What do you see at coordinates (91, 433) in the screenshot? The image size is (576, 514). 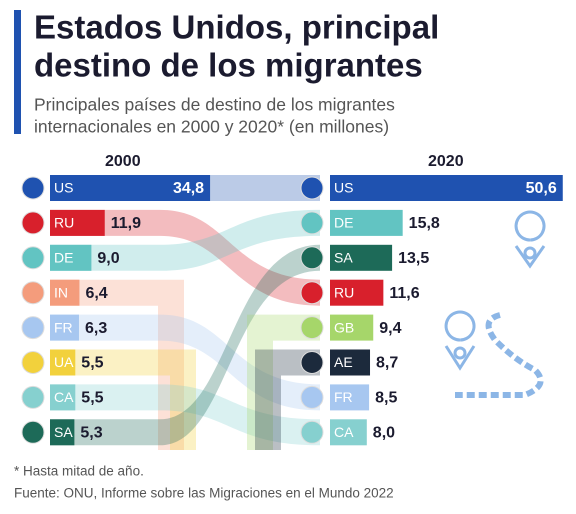 I see `value-label: 5,3` at bounding box center [91, 433].